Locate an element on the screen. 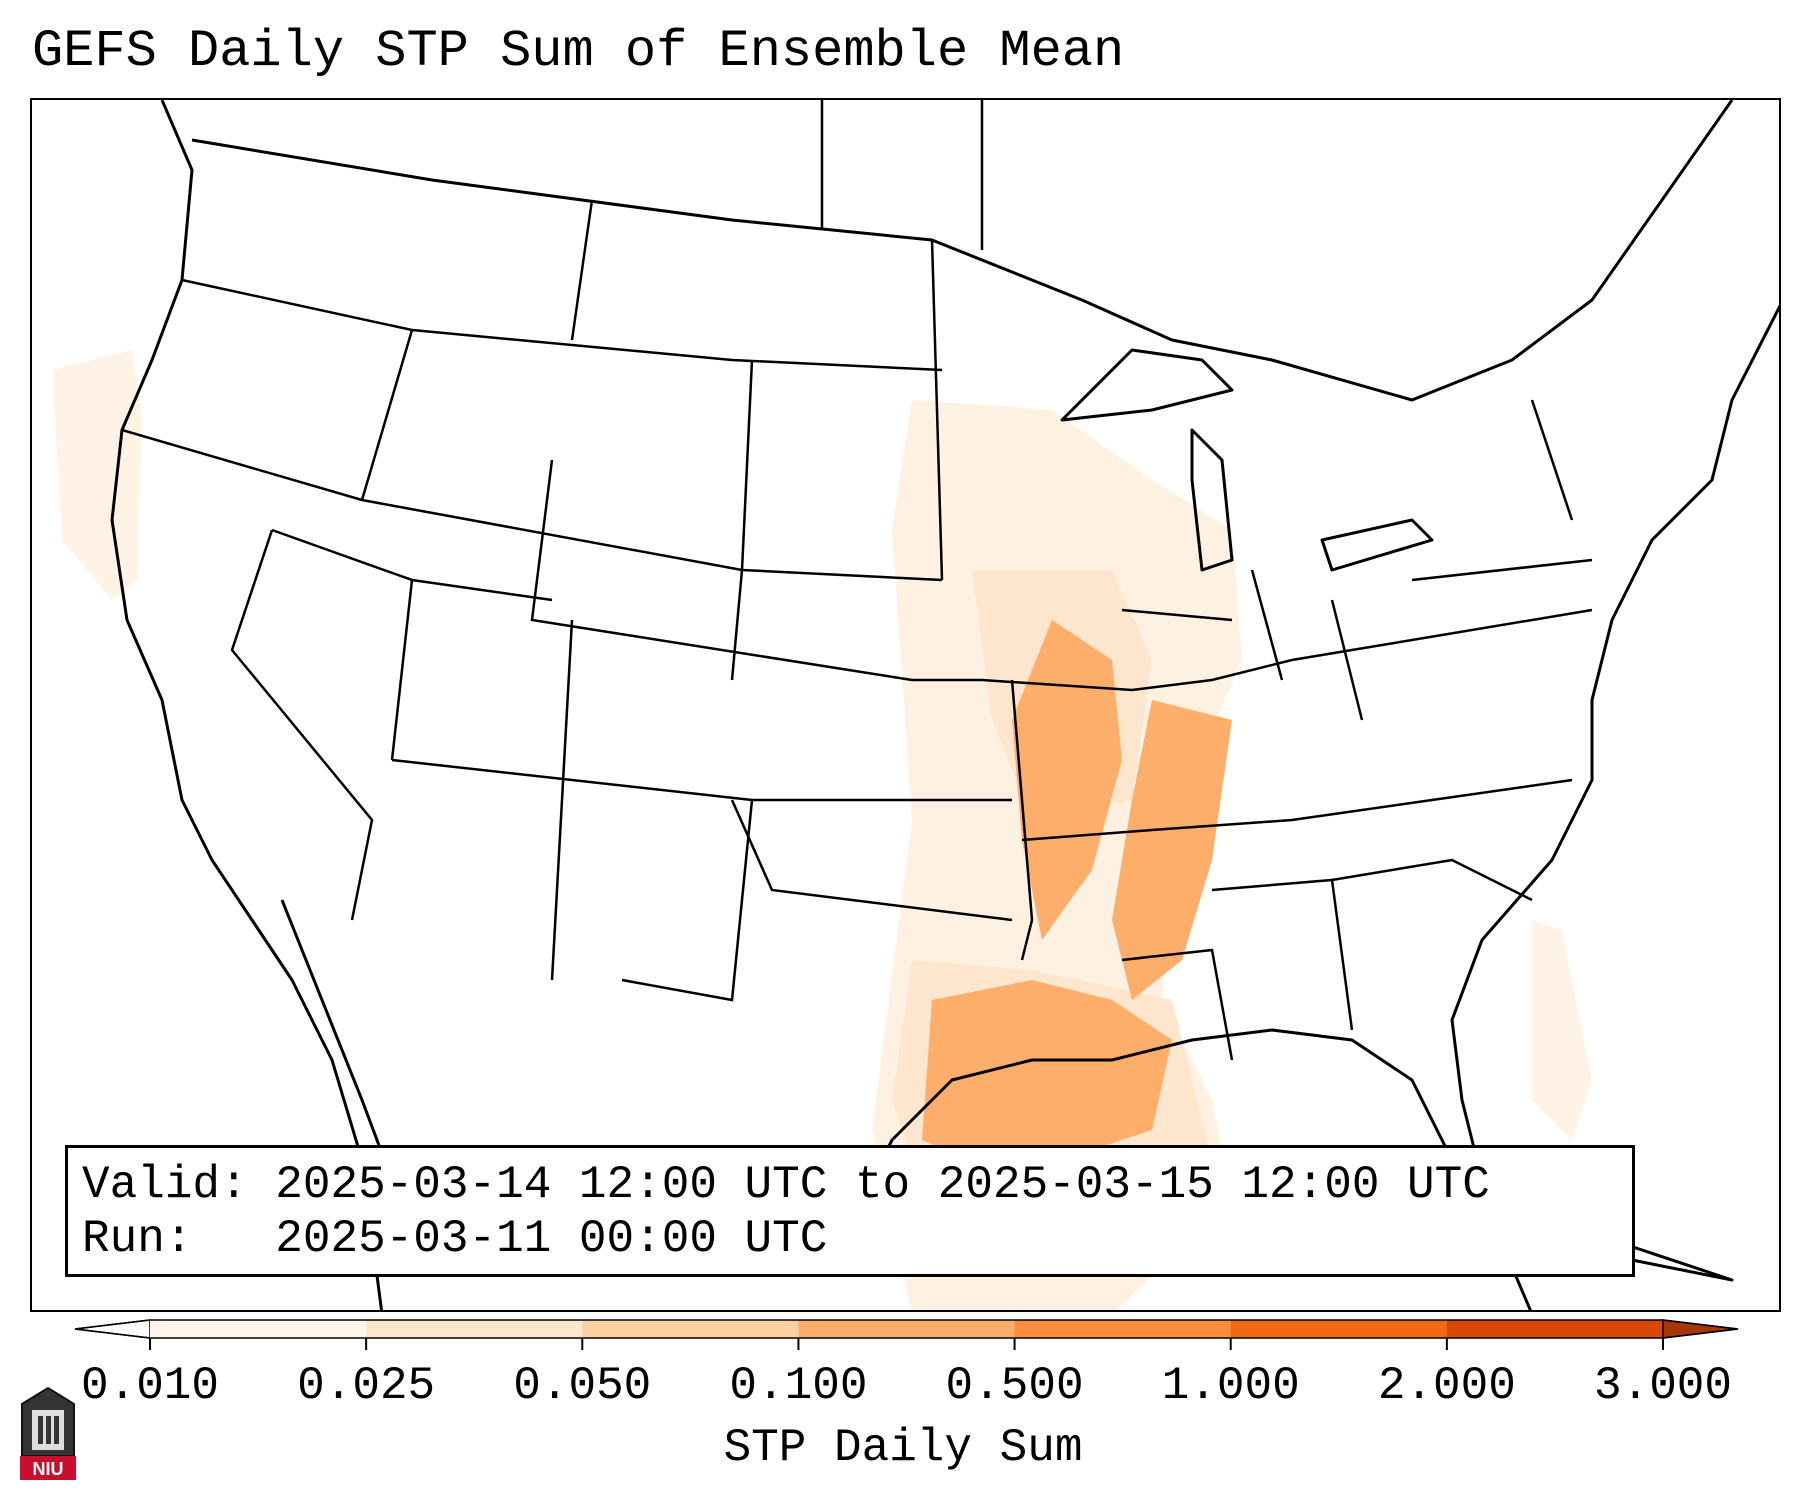 The width and height of the screenshot is (1803, 1500). colorbar-tick-label: 0.010 is located at coordinates (150, 1386).